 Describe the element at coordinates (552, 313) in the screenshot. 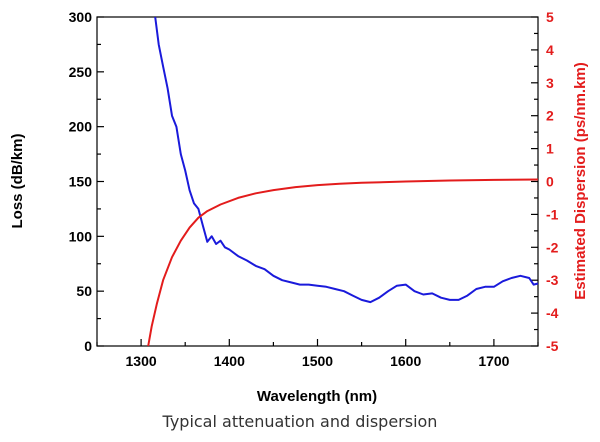

I see `y-right-tick-label: -4` at that location.